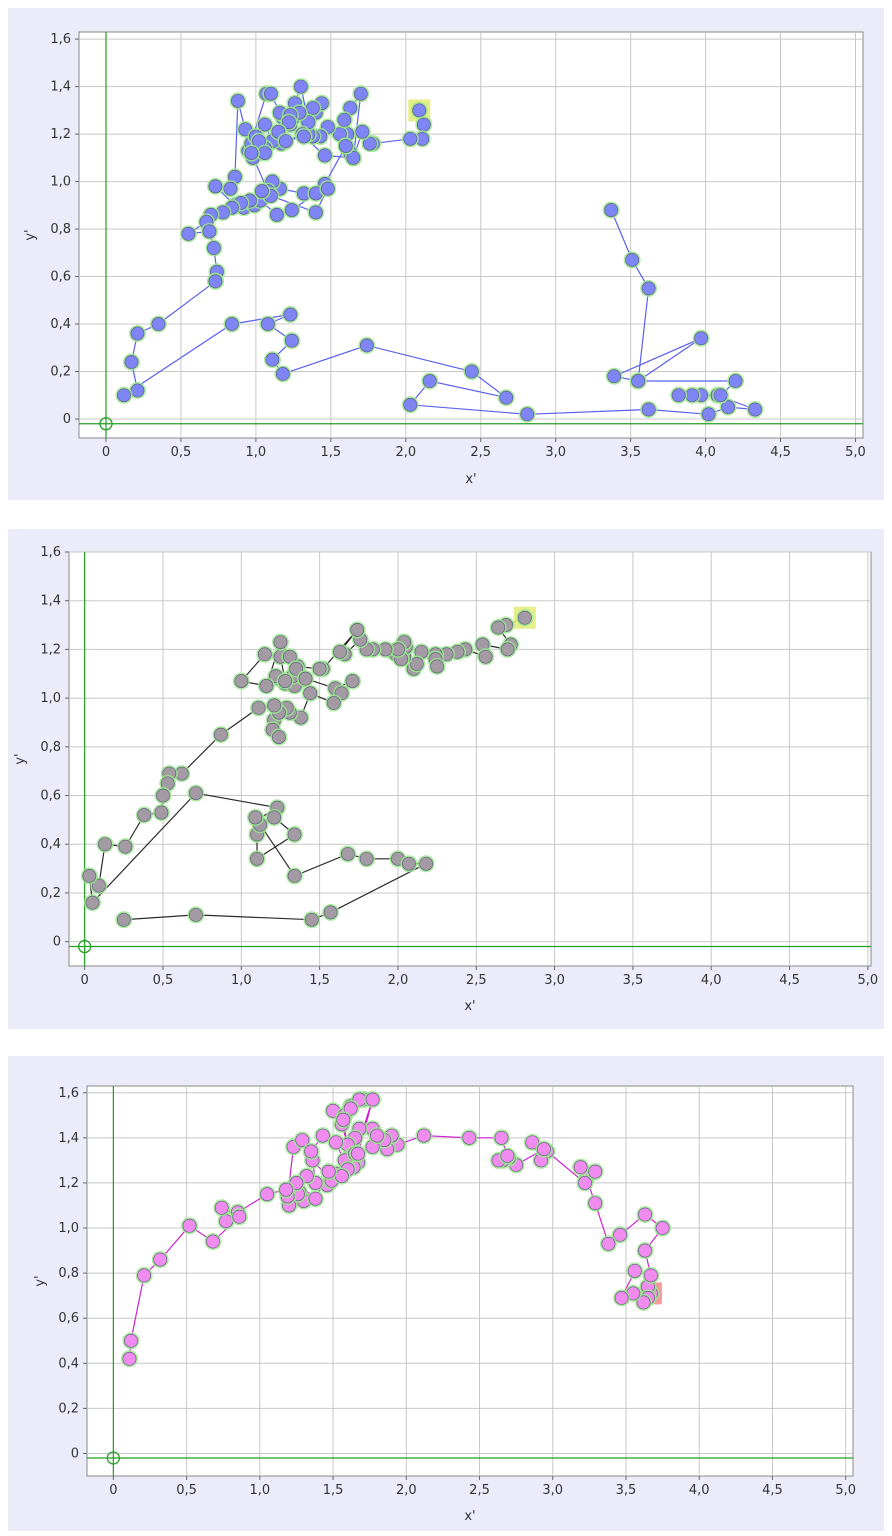 The width and height of the screenshot is (892, 1536). I want to click on y-tick-label: 0,4, so click(50, 844).